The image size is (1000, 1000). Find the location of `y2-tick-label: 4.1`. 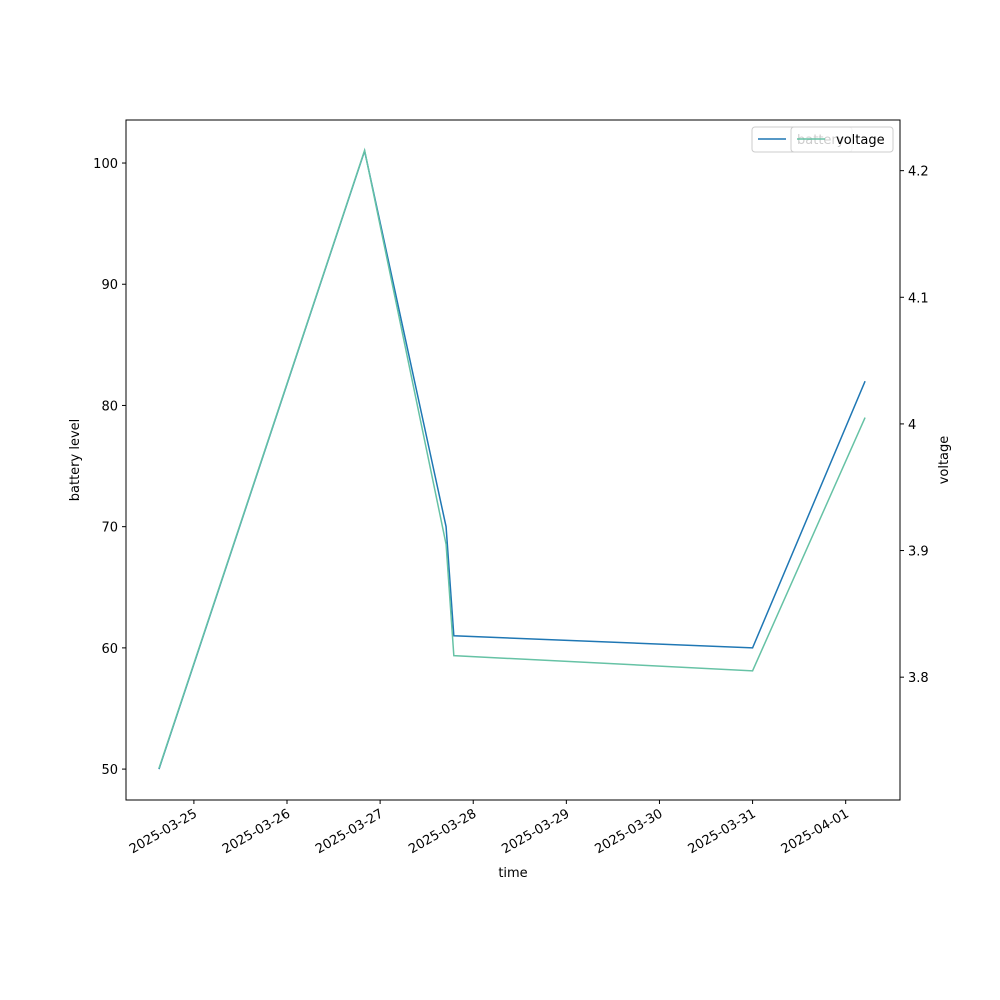

y2-tick-label: 4.1 is located at coordinates (918, 298).